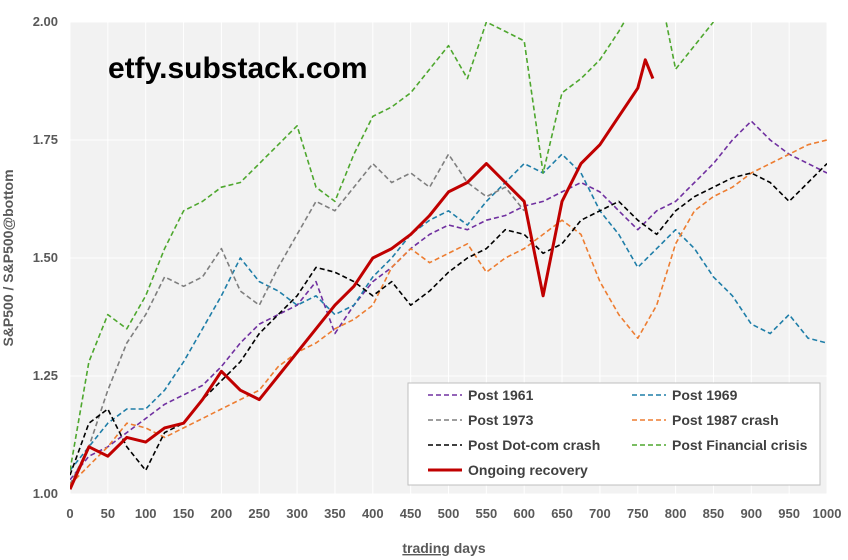 The width and height of the screenshot is (848, 560). What do you see at coordinates (373, 513) in the screenshot?
I see `x-tick-label: 400` at bounding box center [373, 513].